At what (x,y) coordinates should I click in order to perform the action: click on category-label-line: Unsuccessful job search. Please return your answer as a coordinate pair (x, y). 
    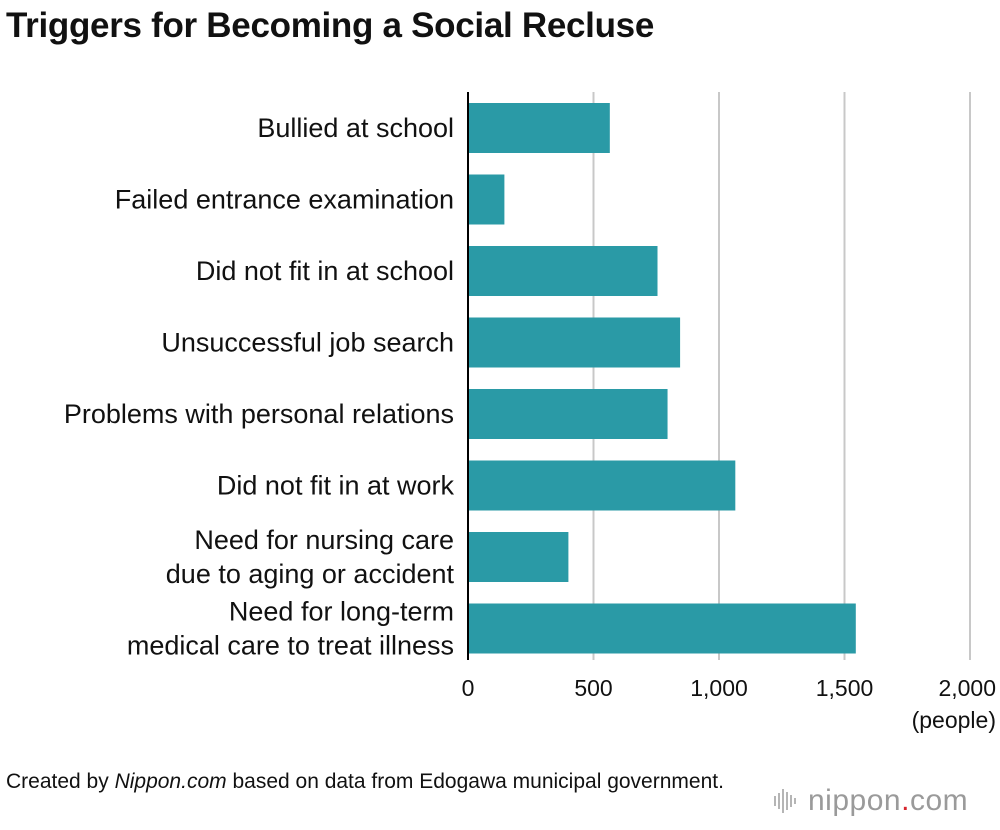
    Looking at the image, I should click on (307, 343).